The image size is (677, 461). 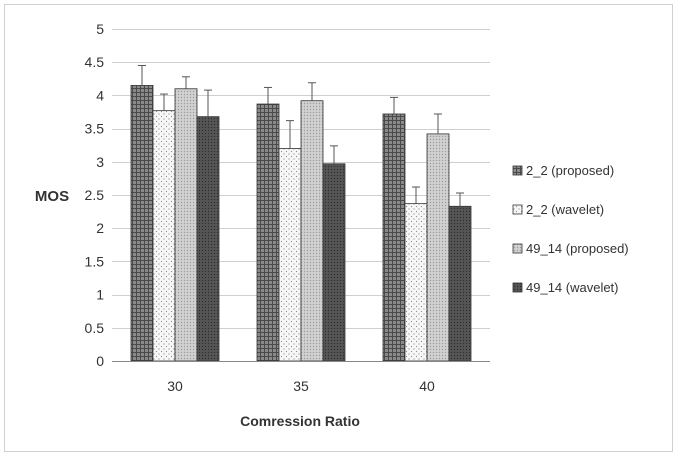 I want to click on x-tick-label: 40, so click(x=427, y=386).